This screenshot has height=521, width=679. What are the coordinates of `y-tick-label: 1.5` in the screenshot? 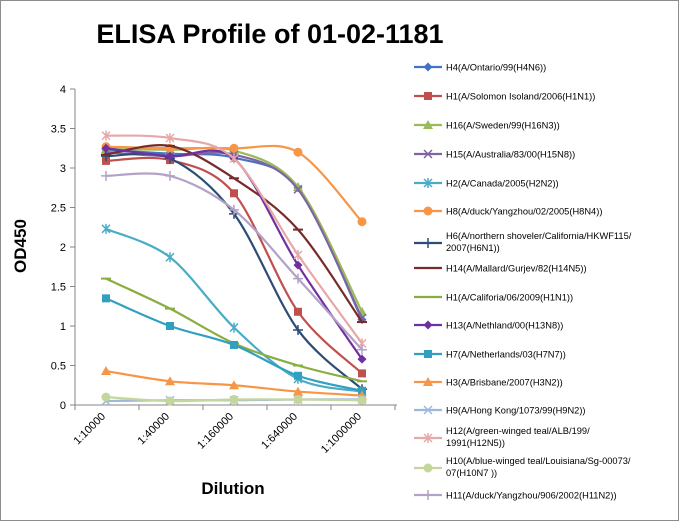 It's located at (58, 288).